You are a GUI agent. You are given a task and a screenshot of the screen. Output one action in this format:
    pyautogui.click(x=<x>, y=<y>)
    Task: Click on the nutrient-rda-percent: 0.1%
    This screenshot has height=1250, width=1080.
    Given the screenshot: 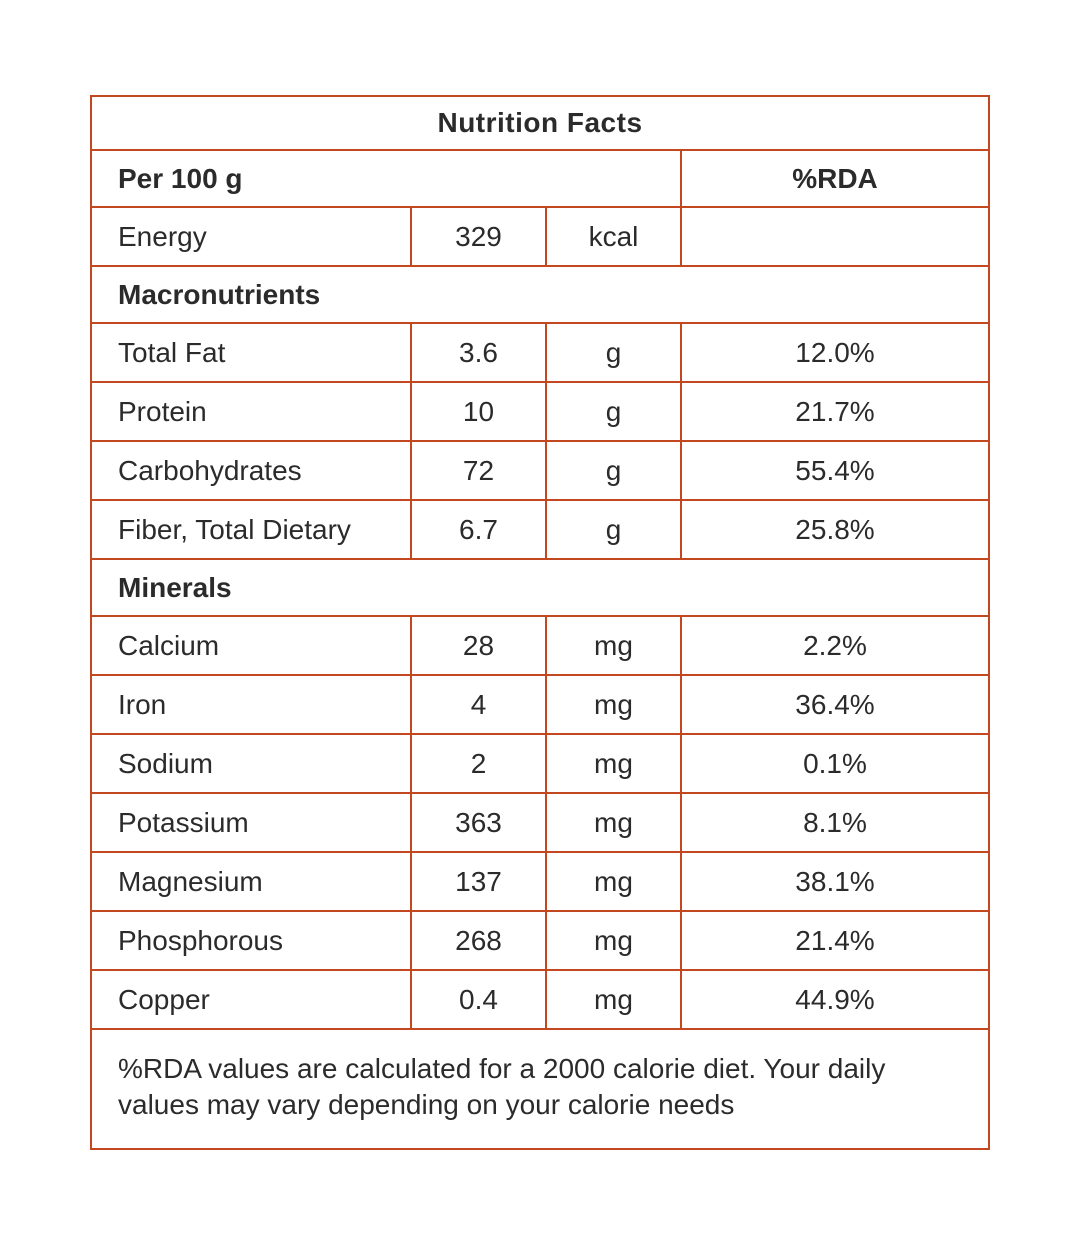 What is the action you would take?
    pyautogui.click(x=835, y=763)
    